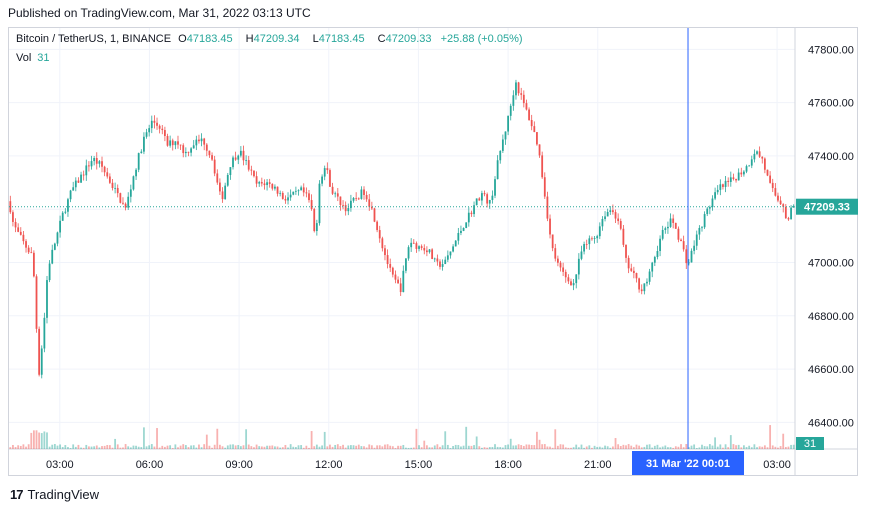  Describe the element at coordinates (831, 370) in the screenshot. I see `y-tick-label: 46600.00` at that location.